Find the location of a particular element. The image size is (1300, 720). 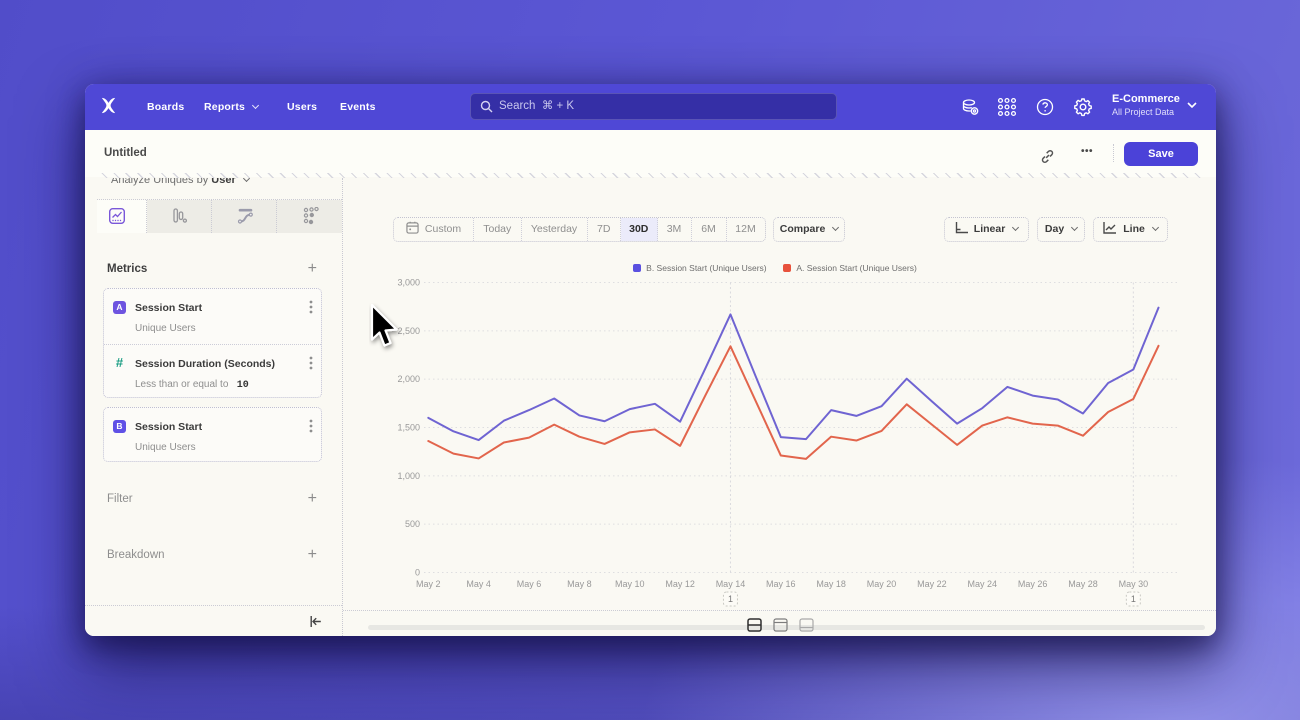

svg-text: May 16 is located at coordinates (781, 584).